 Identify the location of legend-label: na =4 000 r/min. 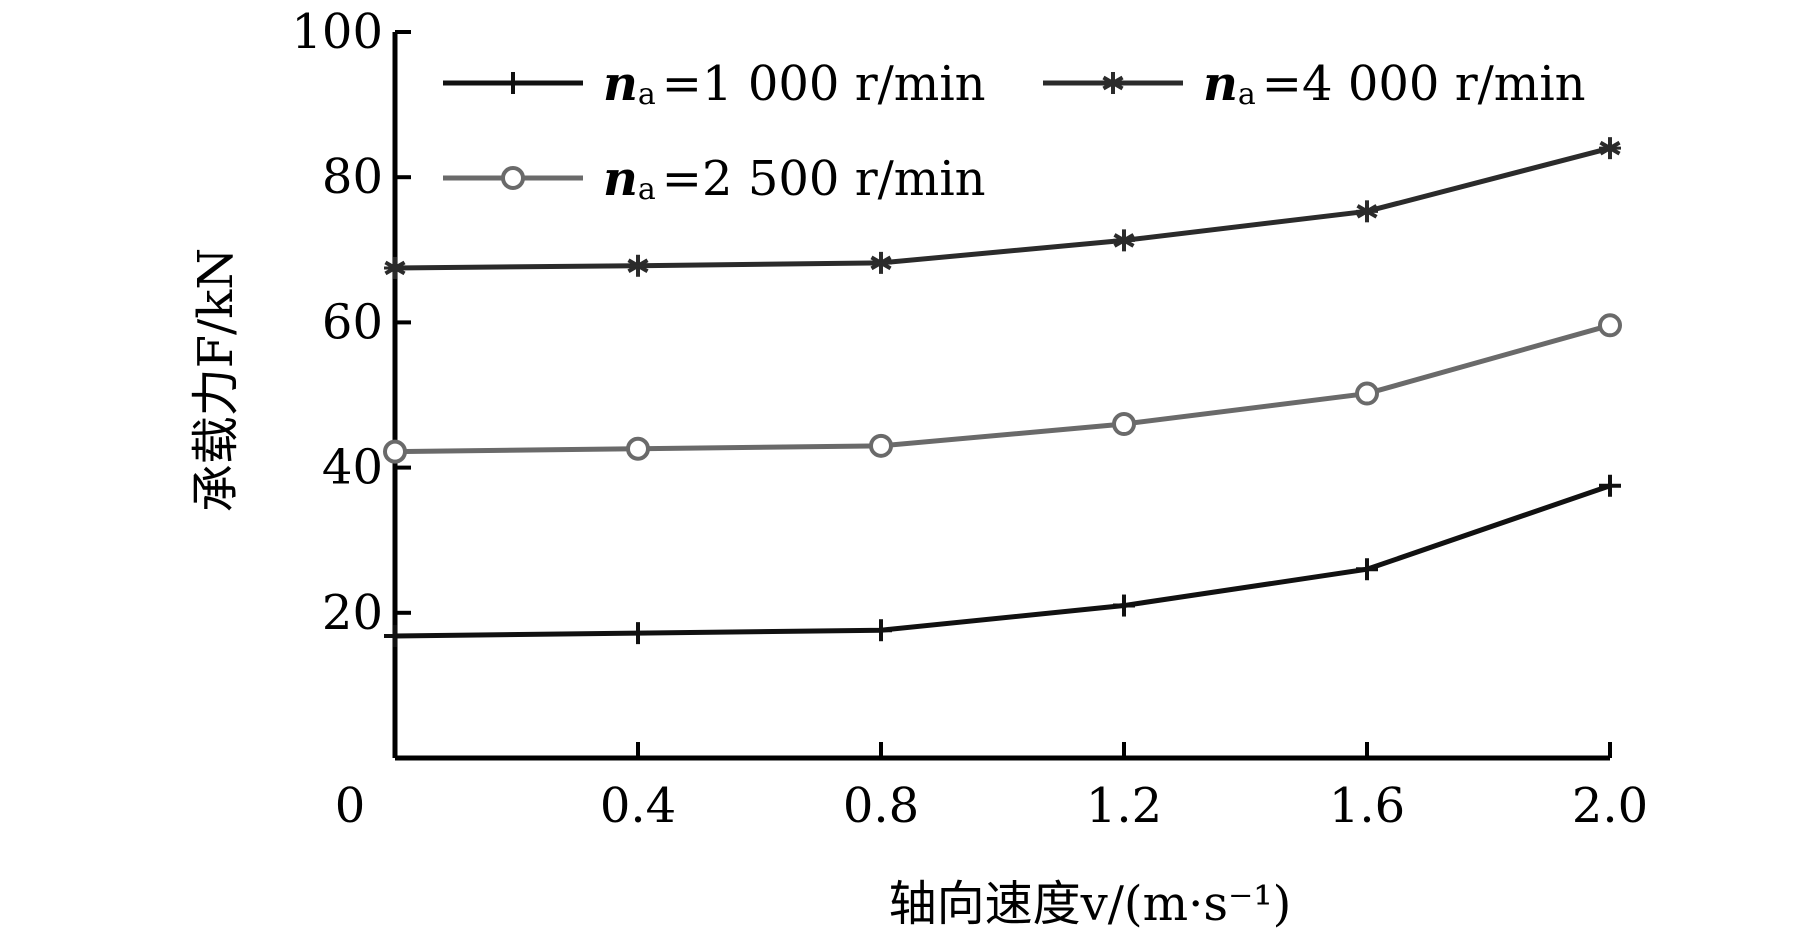
(1394, 84).